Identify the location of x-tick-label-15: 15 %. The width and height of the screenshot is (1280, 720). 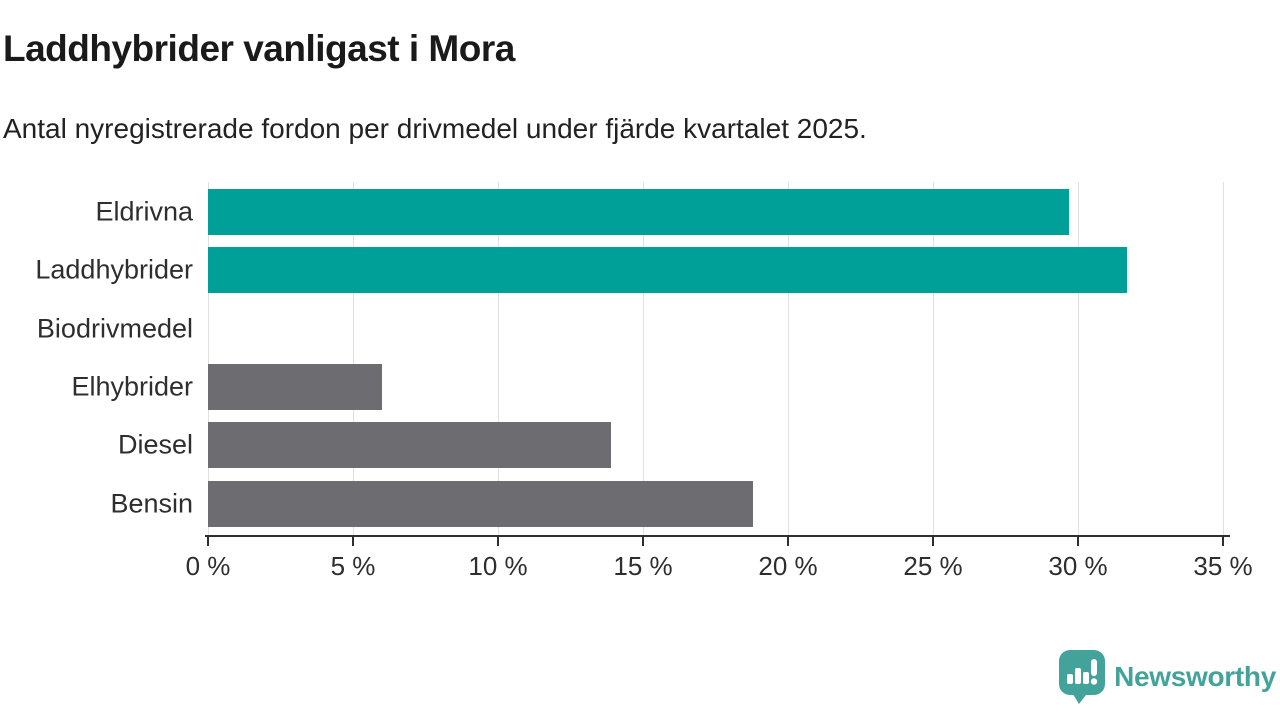
(643, 566).